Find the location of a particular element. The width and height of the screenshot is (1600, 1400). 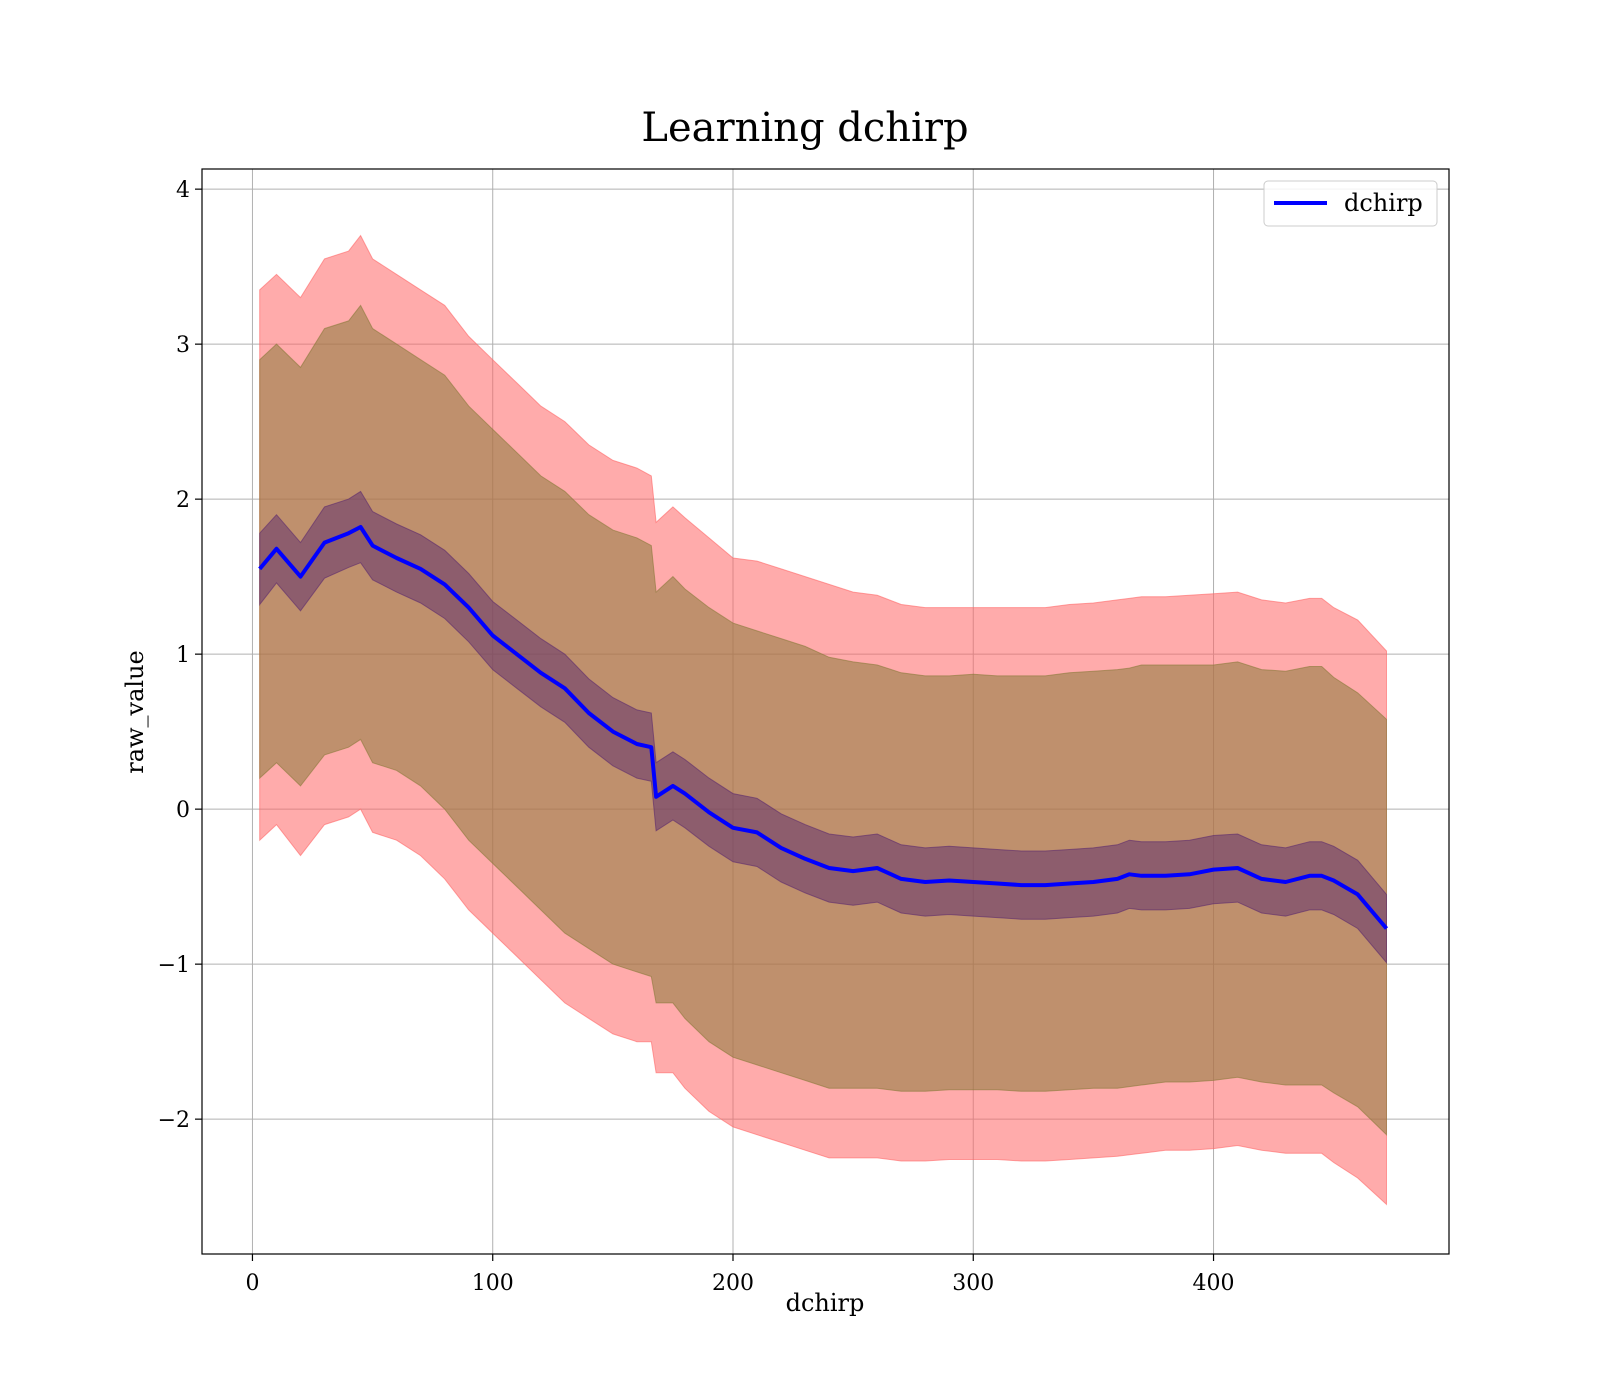

x-tick-label: 200 is located at coordinates (733, 1283).